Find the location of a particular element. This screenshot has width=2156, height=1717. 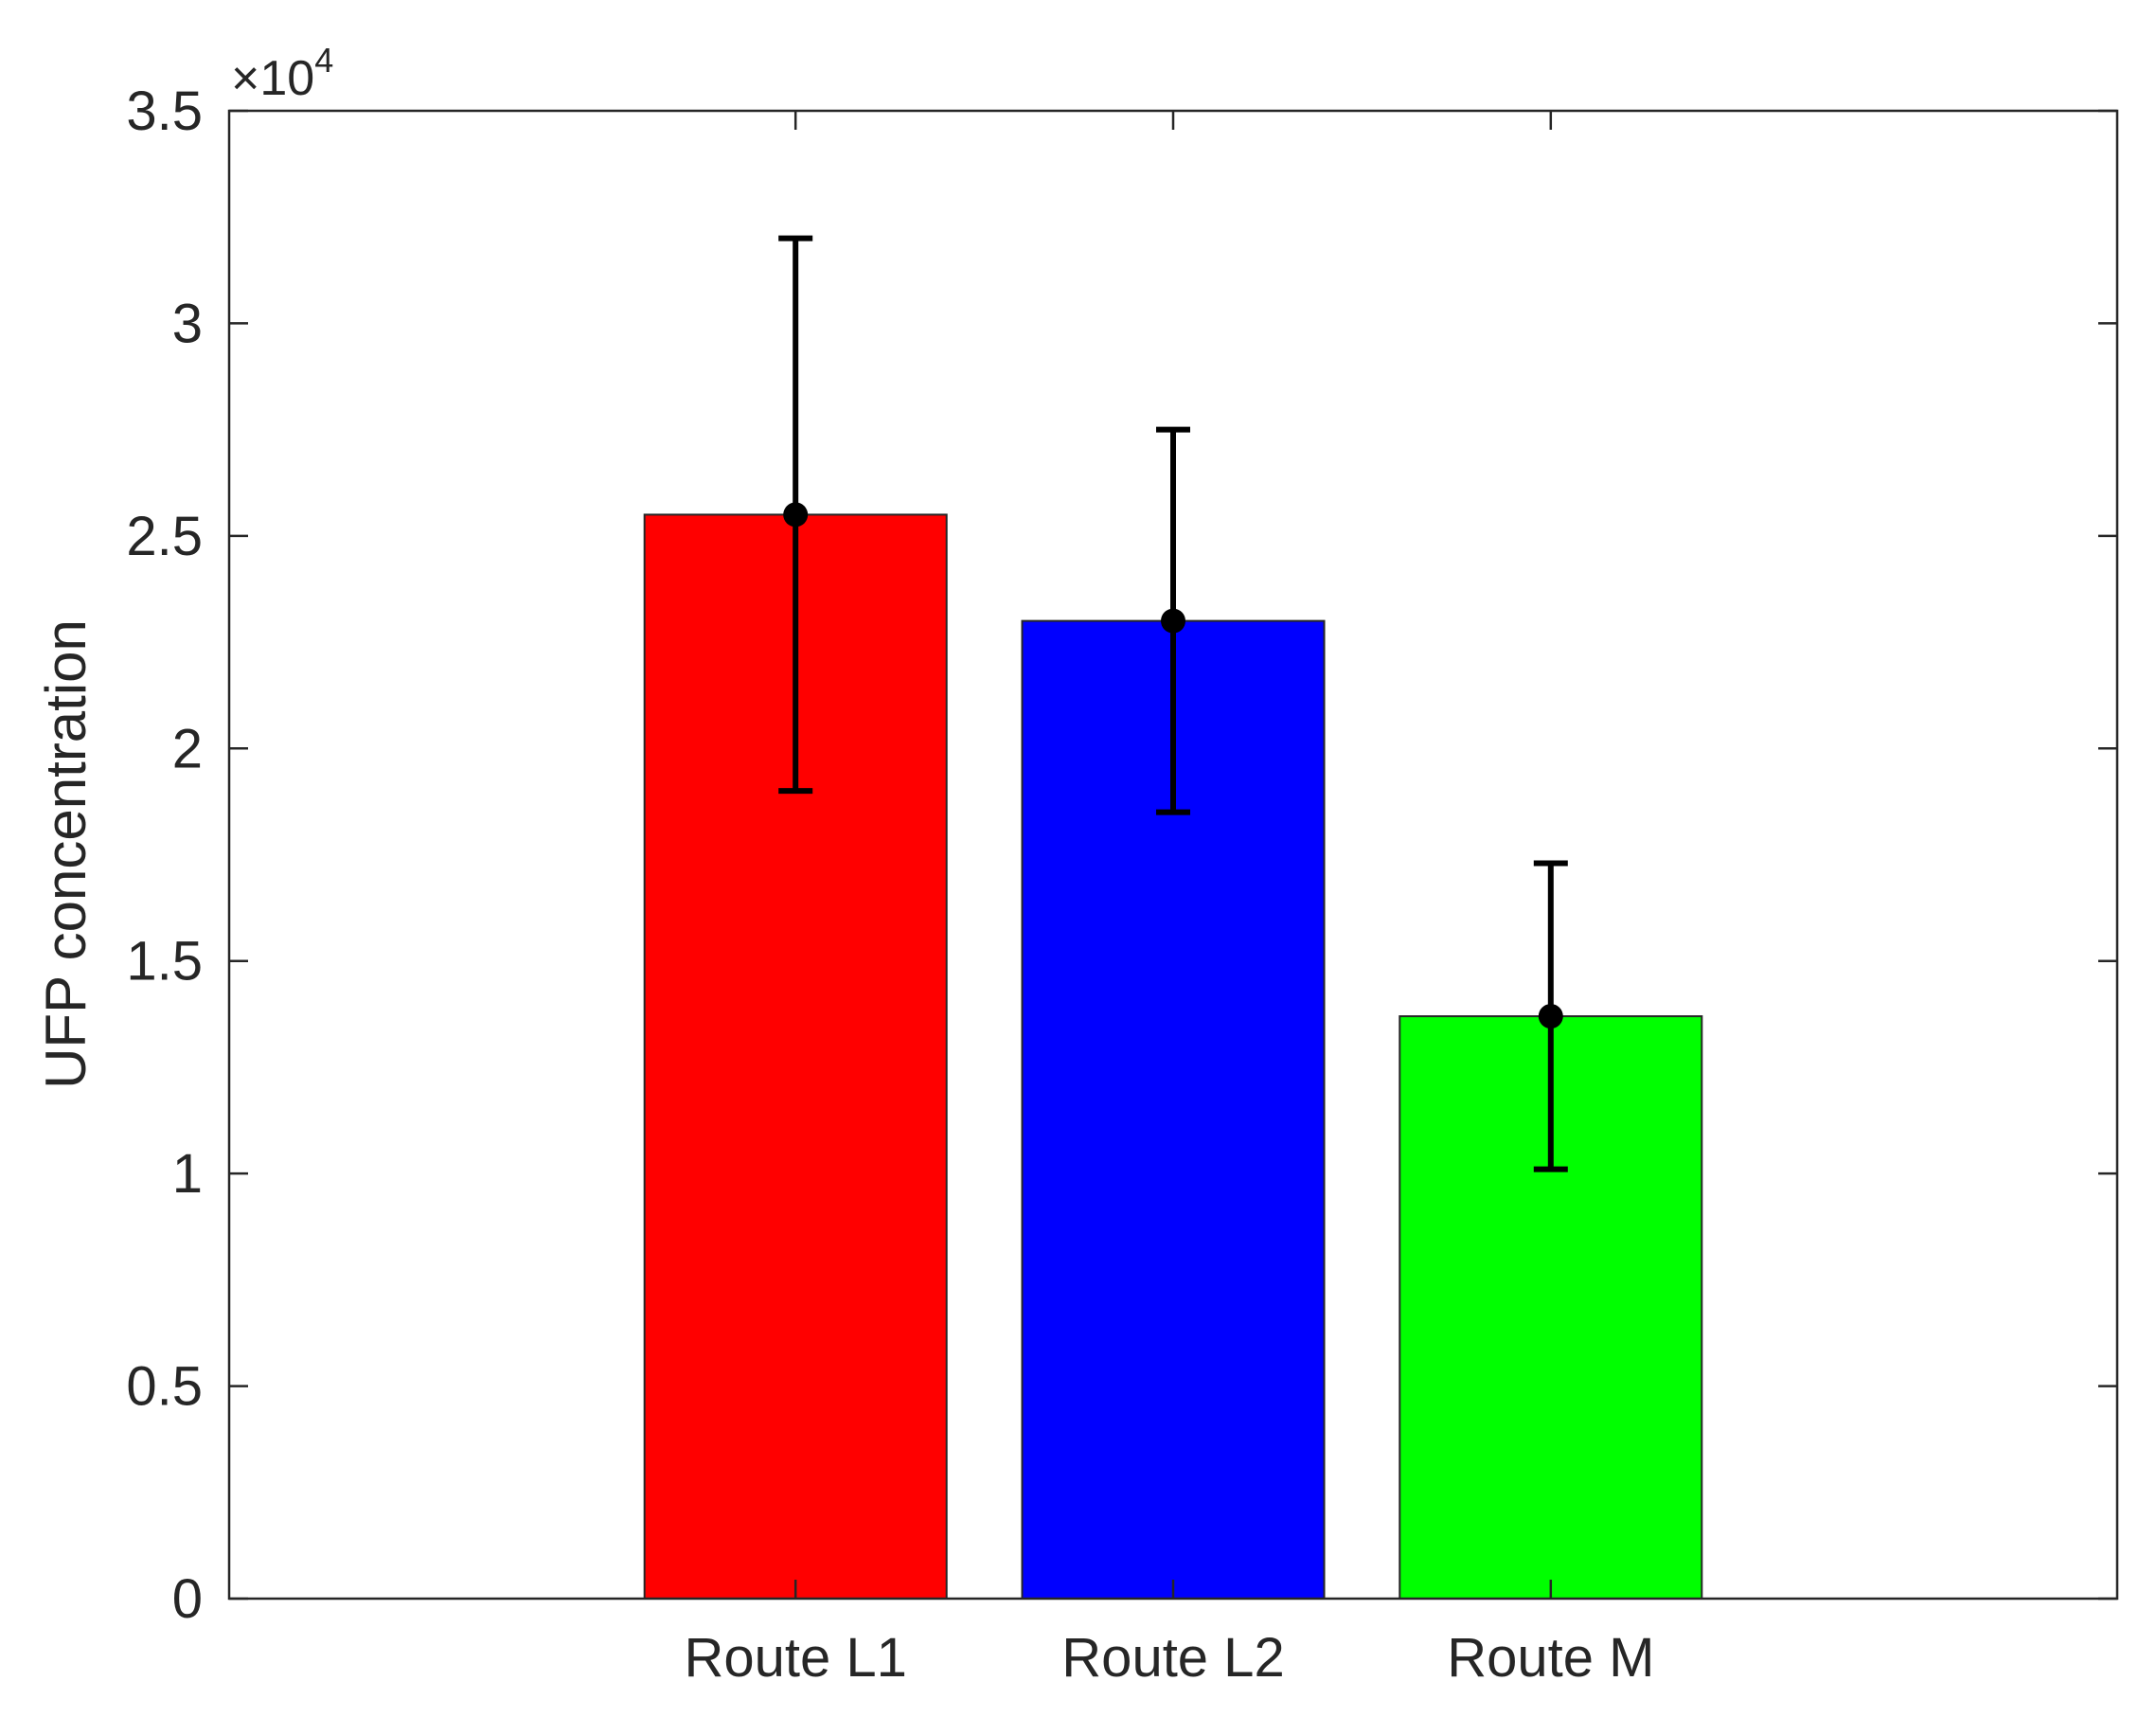

y-tick-label: 3.5 is located at coordinates (164, 111).